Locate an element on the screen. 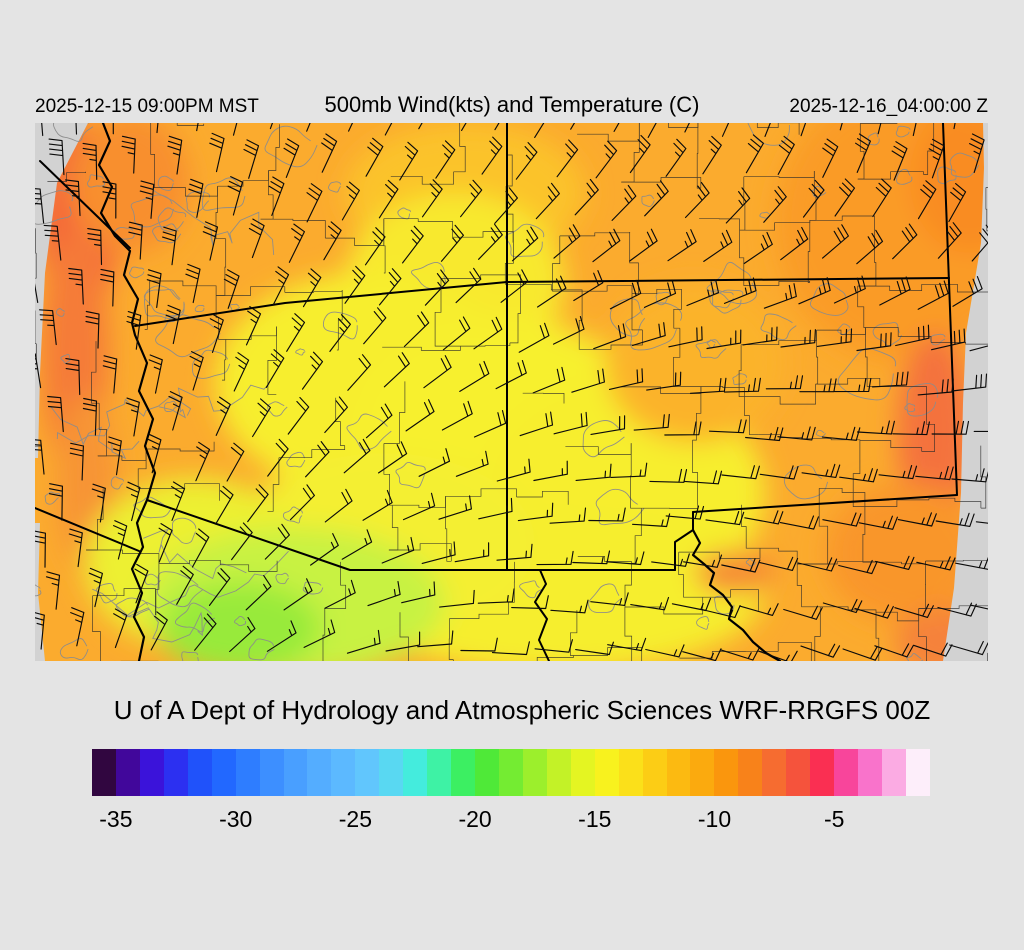 This screenshot has width=1024, height=950. border-ca-nv is located at coordinates (85, 204).